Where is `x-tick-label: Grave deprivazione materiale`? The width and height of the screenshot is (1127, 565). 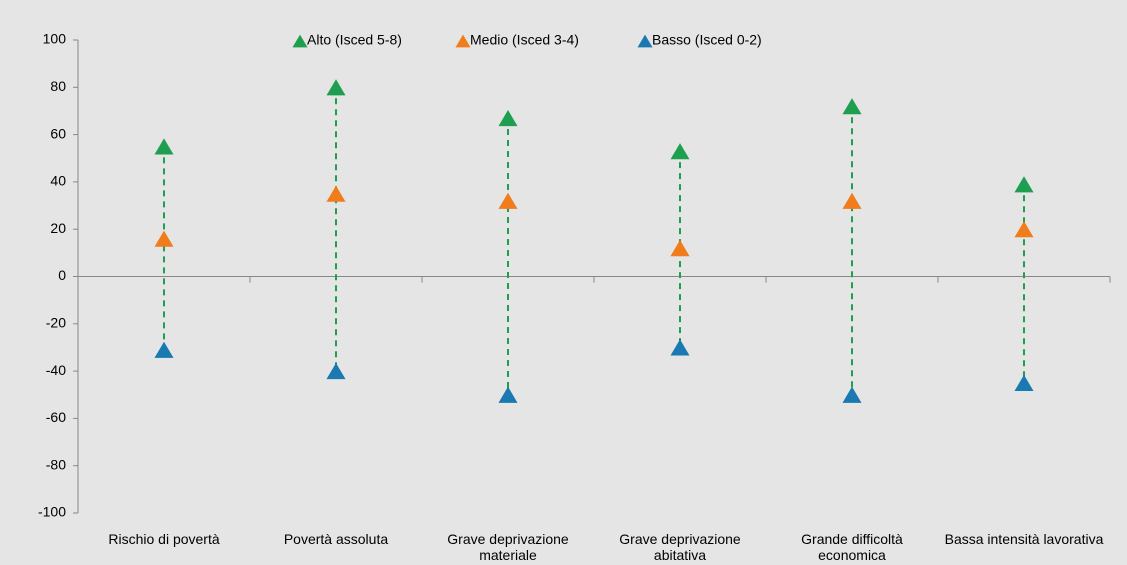
x-tick-label: Grave deprivazione materiale is located at coordinates (508, 547).